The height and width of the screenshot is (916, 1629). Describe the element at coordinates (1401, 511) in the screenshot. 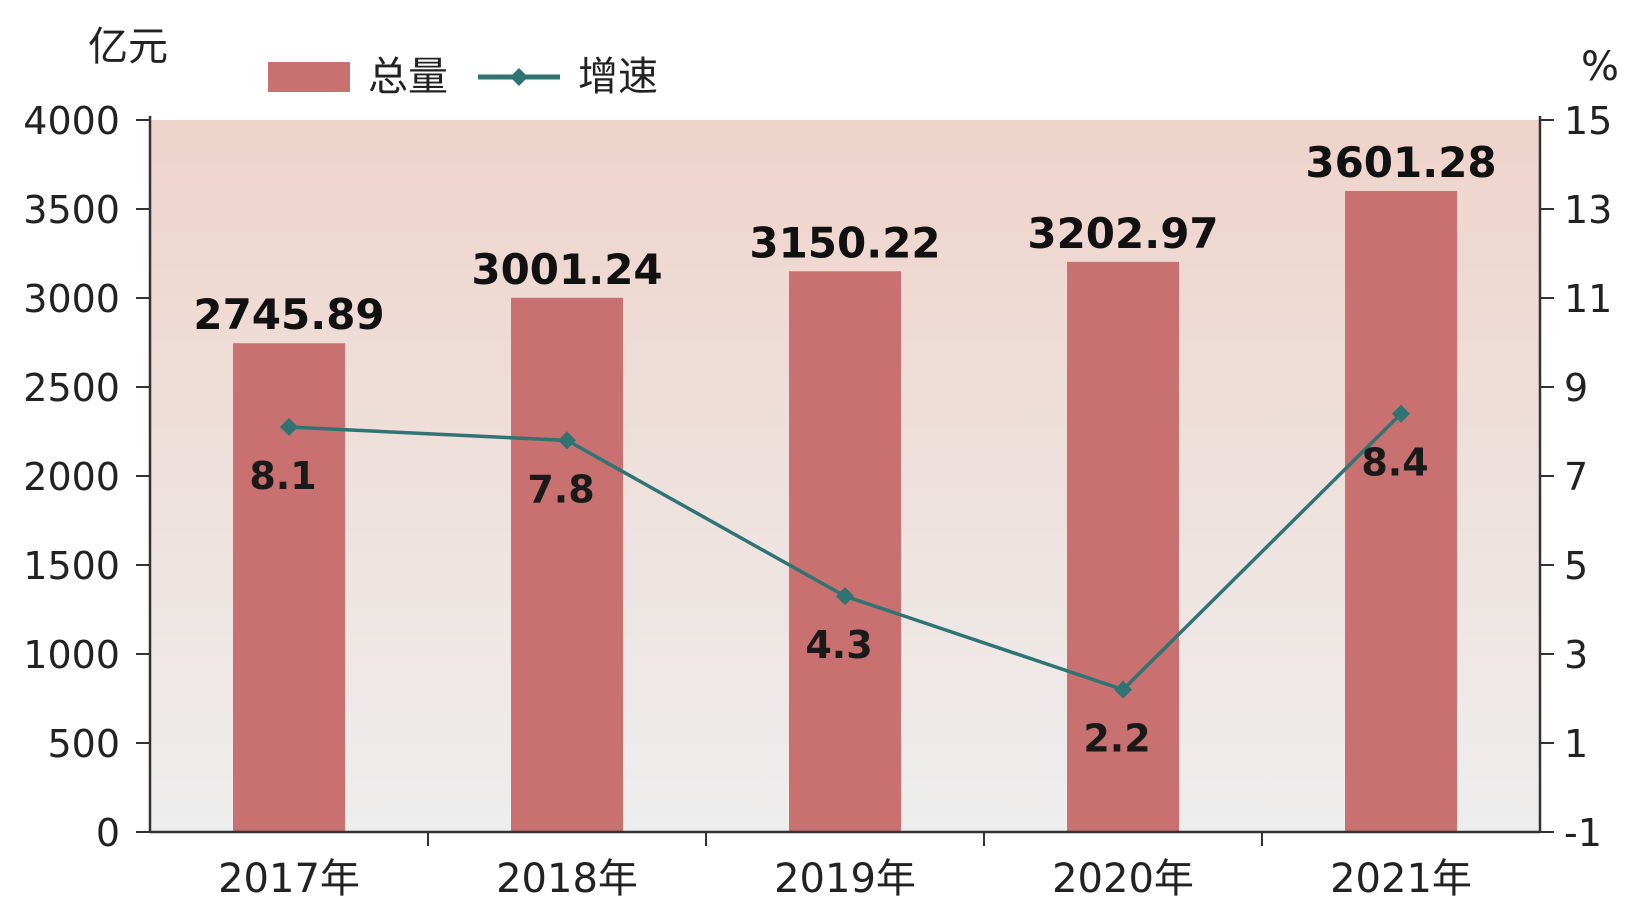

I see `bar-2021年` at that location.